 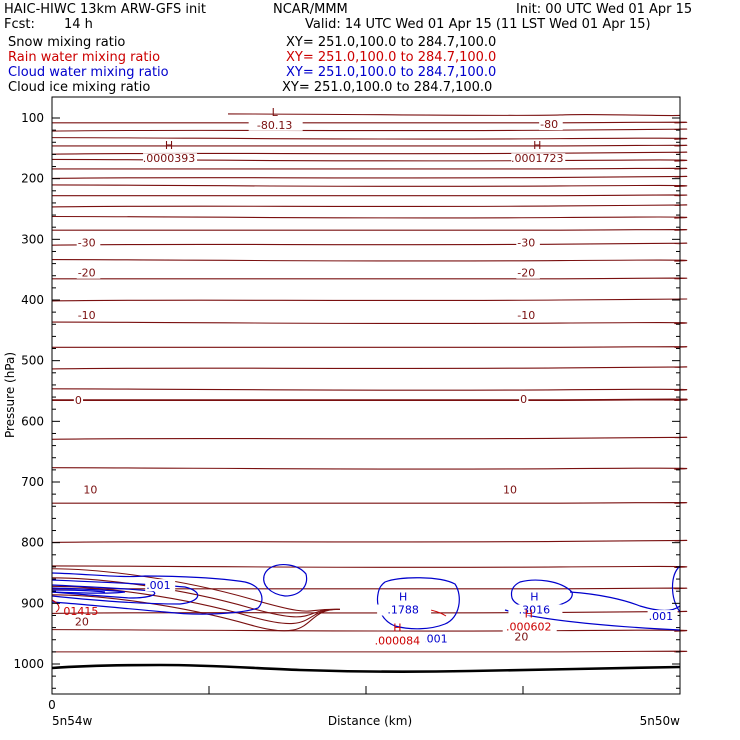 What do you see at coordinates (387, 87) in the screenshot?
I see `field-xy-cloudice: XY= 251.0,100.0 to 284.7,100.0` at bounding box center [387, 87].